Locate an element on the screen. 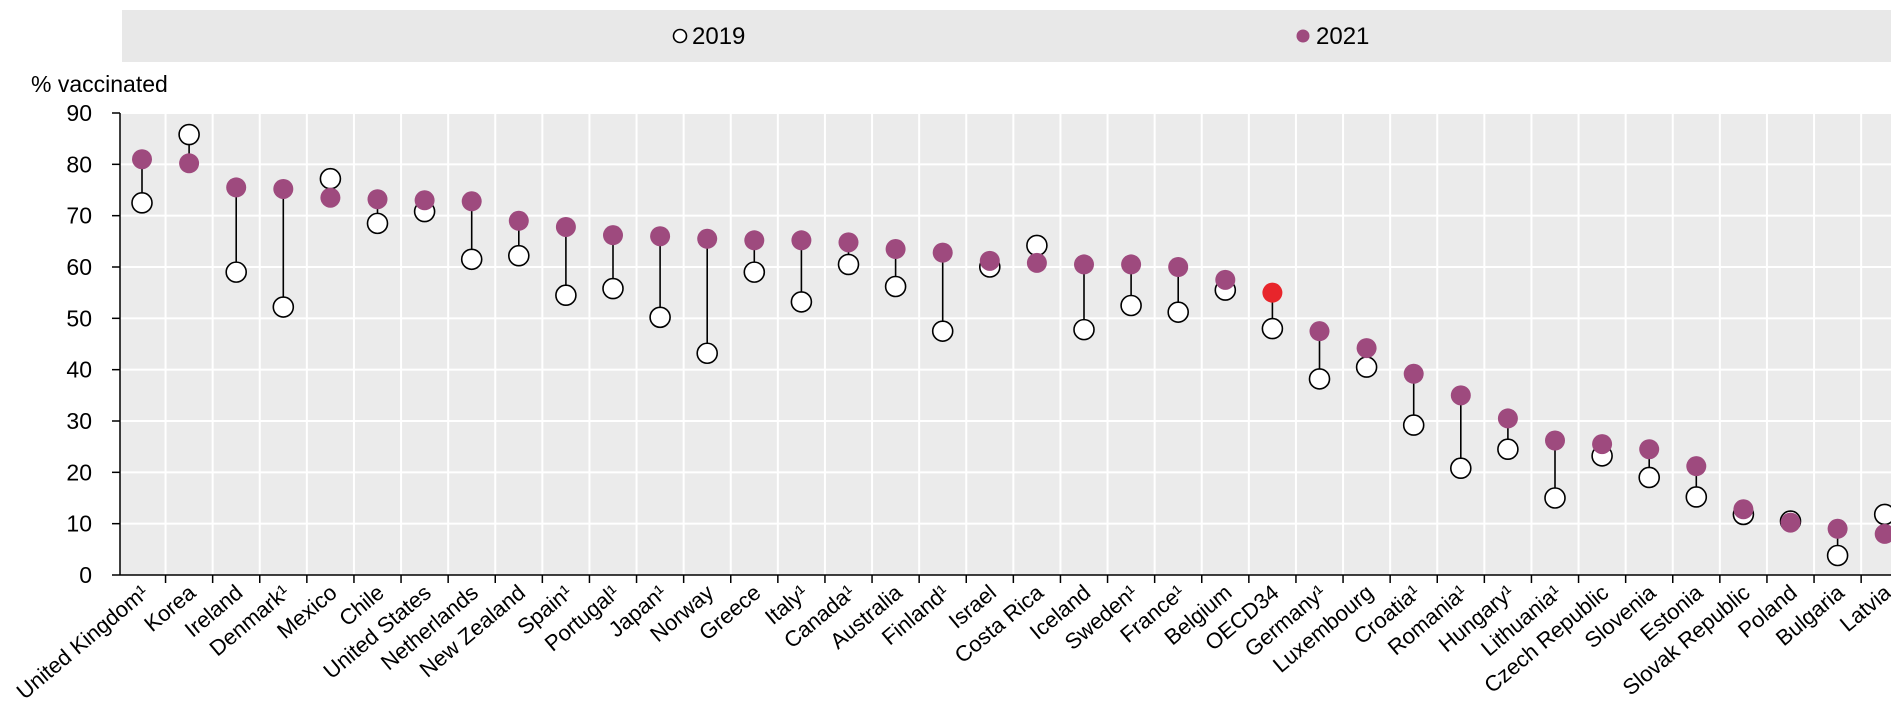 The width and height of the screenshot is (1891, 723). y-tick-label: 10 is located at coordinates (79, 524).